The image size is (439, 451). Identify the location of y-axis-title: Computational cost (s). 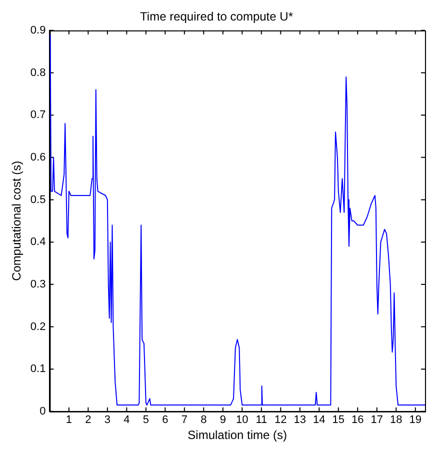
(17, 220).